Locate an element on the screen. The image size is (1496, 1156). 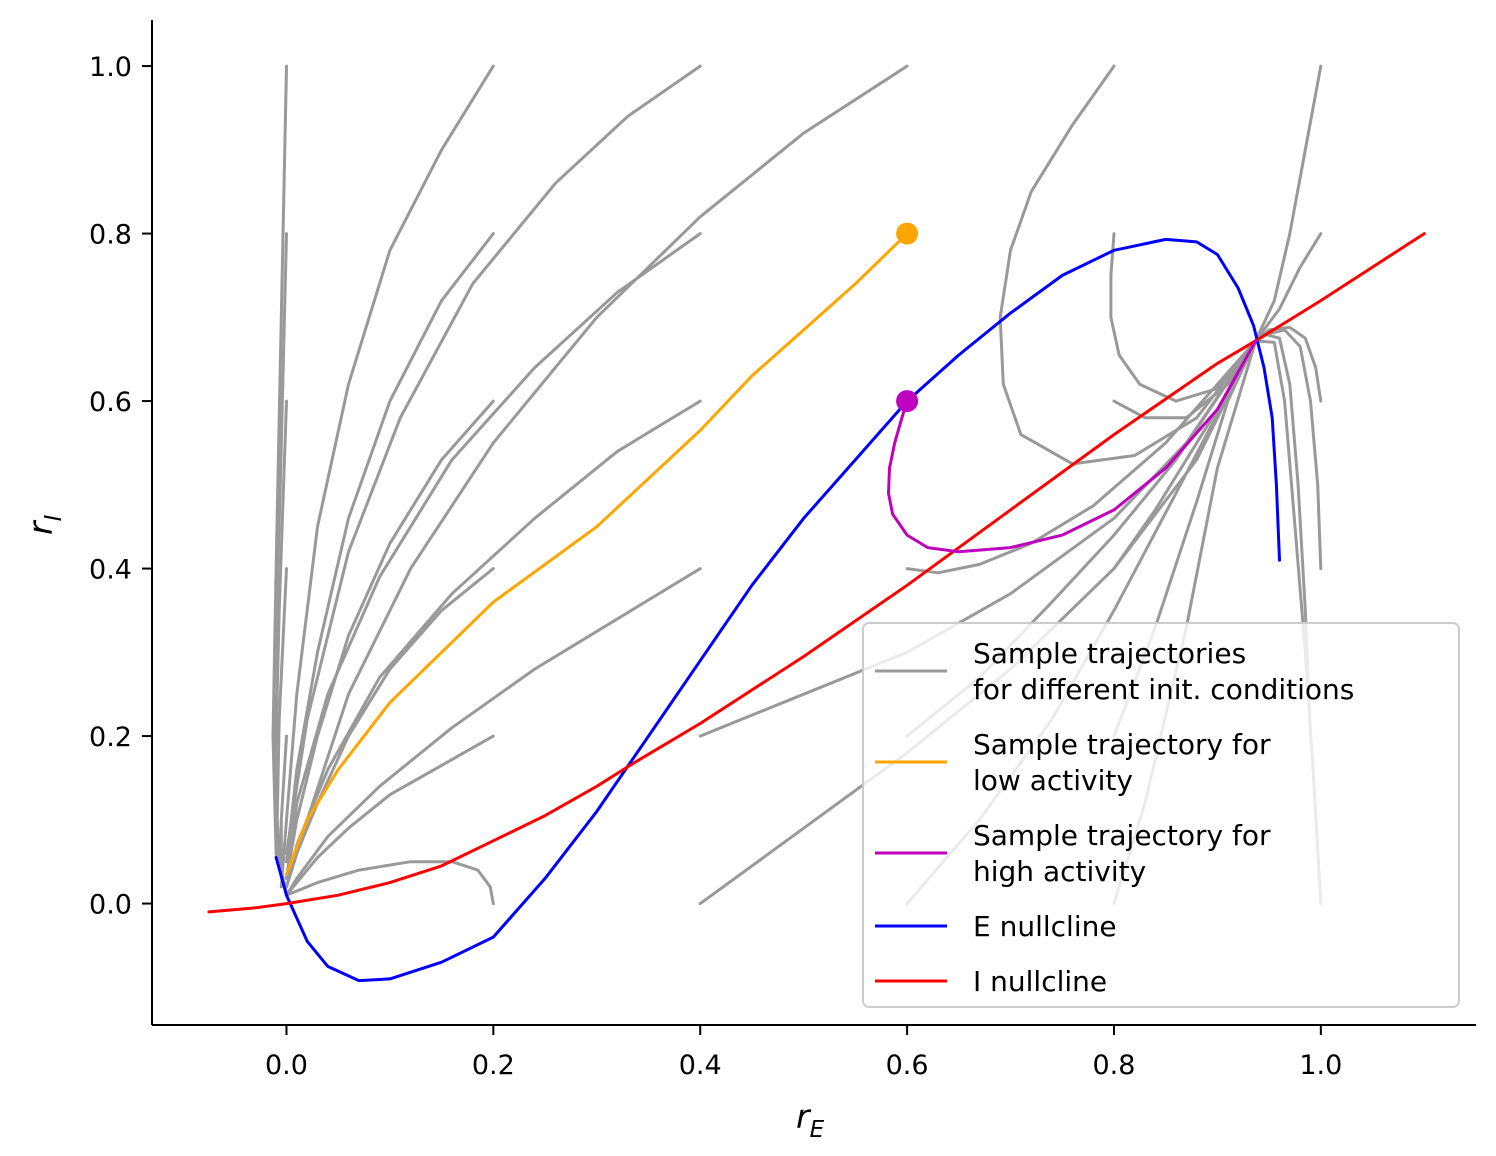
legend-label-traj: for different init. conditions is located at coordinates (1163, 689).